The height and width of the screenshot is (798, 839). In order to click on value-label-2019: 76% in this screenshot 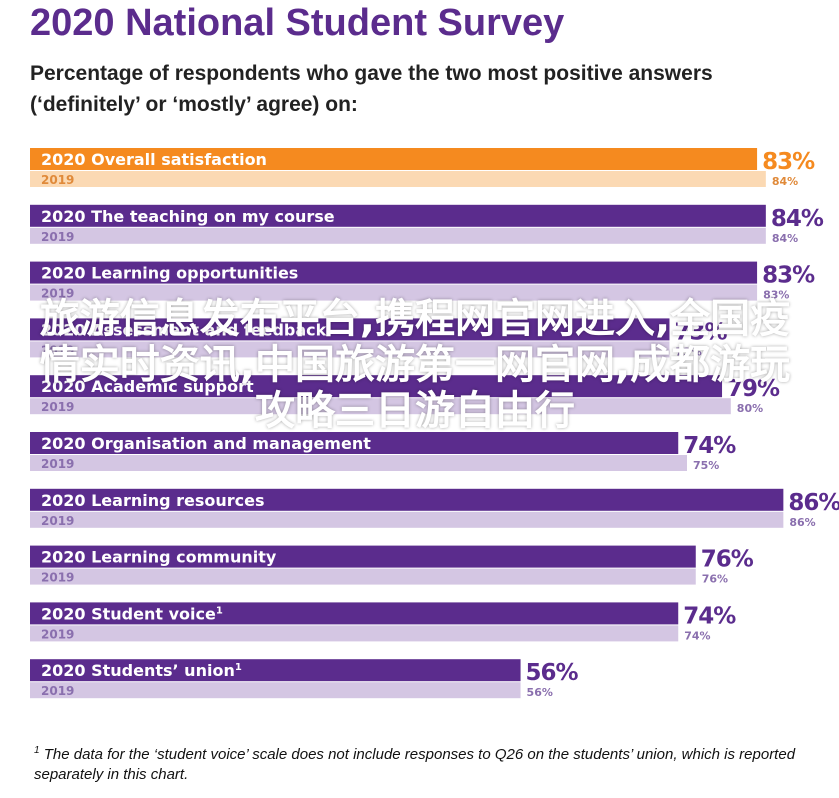, I will do `click(715, 579)`.